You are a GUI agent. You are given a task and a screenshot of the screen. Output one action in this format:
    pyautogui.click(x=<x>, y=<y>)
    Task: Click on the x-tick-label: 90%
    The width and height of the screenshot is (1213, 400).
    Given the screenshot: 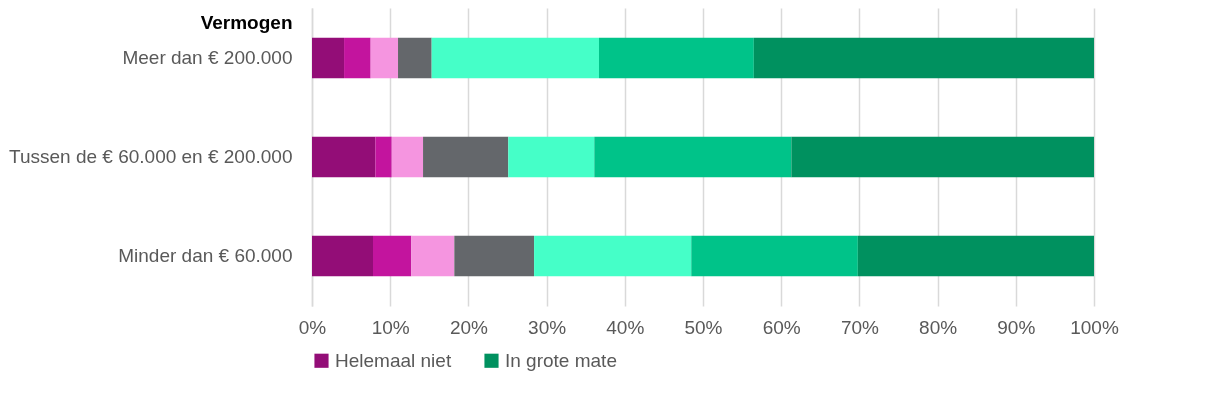 What is the action you would take?
    pyautogui.click(x=1016, y=327)
    